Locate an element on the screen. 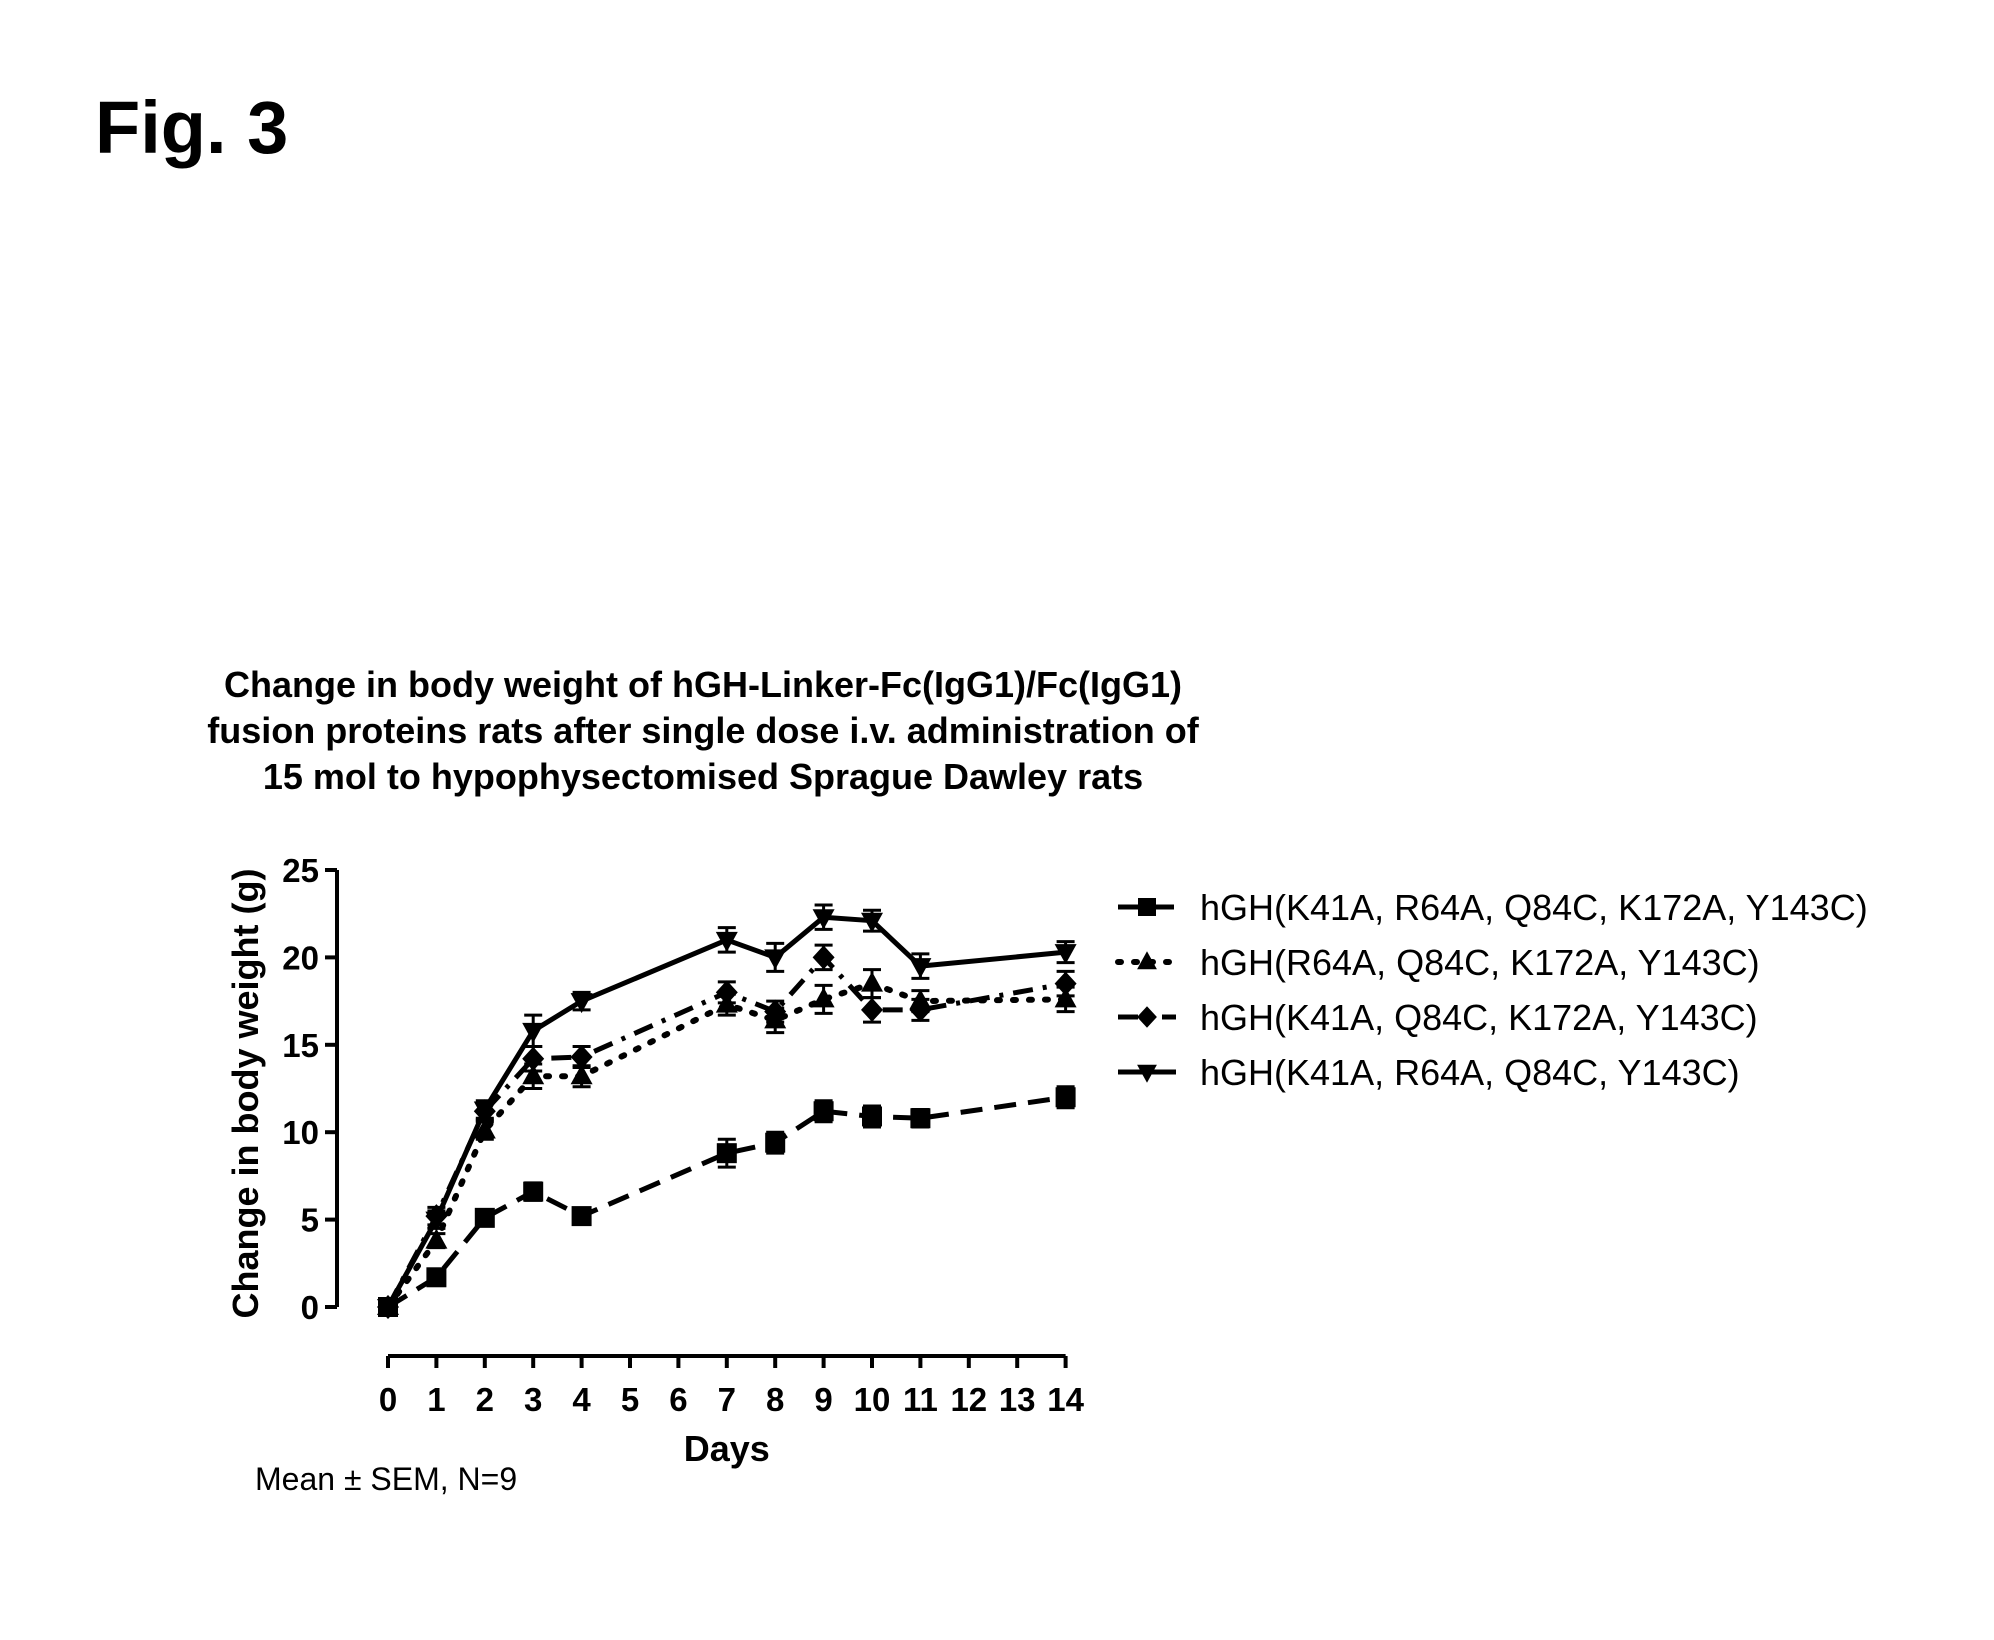 This screenshot has width=1994, height=1640. x-tick-label: 12 is located at coordinates (968, 1399).